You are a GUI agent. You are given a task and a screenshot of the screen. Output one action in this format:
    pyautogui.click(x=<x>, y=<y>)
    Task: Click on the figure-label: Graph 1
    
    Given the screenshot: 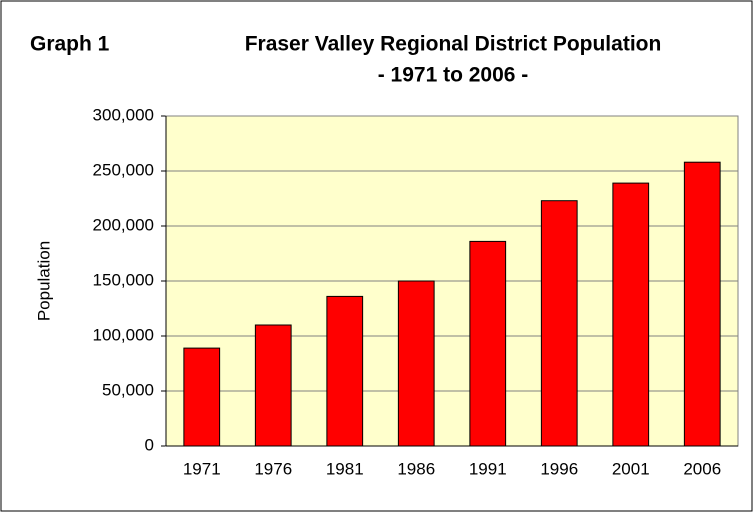 What is the action you would take?
    pyautogui.click(x=70, y=44)
    